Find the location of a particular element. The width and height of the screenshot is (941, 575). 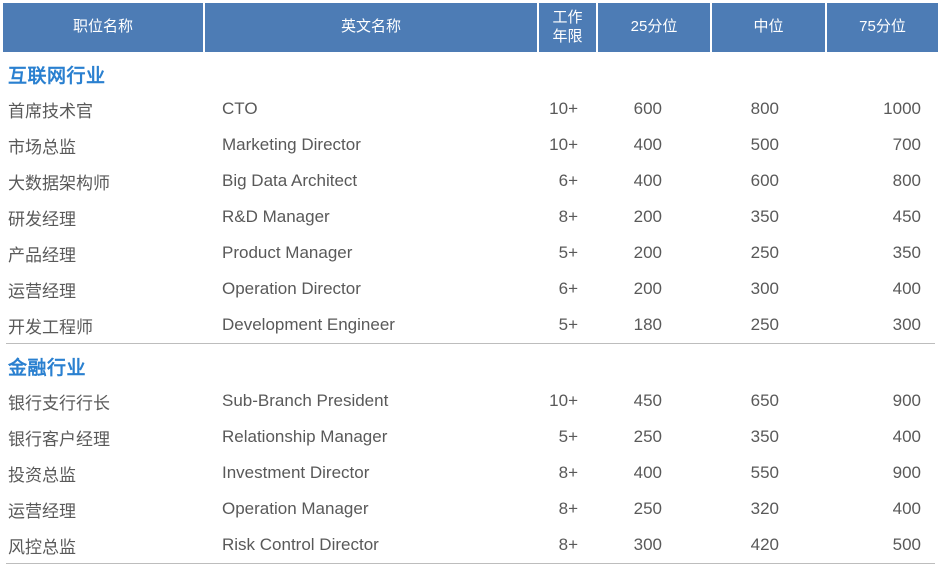

cell-p50: 300 is located at coordinates (764, 288).